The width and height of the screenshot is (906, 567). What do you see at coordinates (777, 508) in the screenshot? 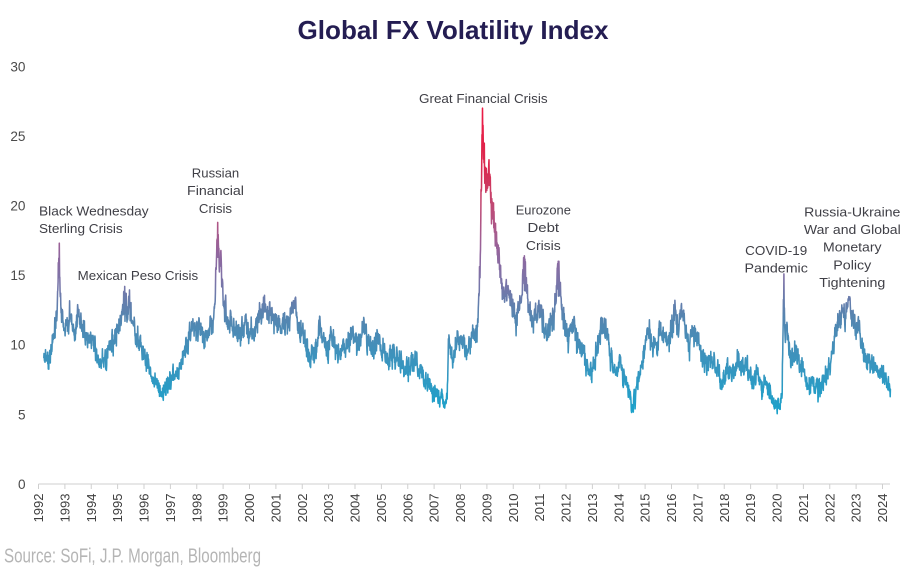
I see `svg-text: 2020` at bounding box center [777, 508].